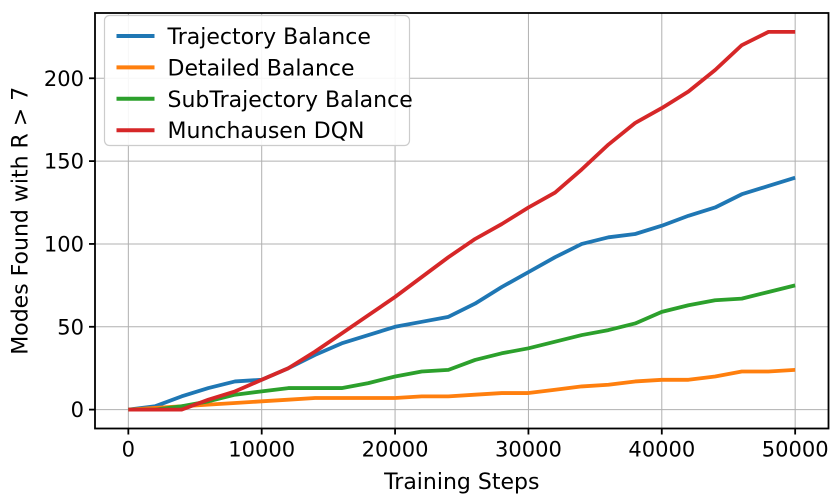 The width and height of the screenshot is (840, 504). What do you see at coordinates (395, 450) in the screenshot?
I see `x-tick-label: 20000` at bounding box center [395, 450].